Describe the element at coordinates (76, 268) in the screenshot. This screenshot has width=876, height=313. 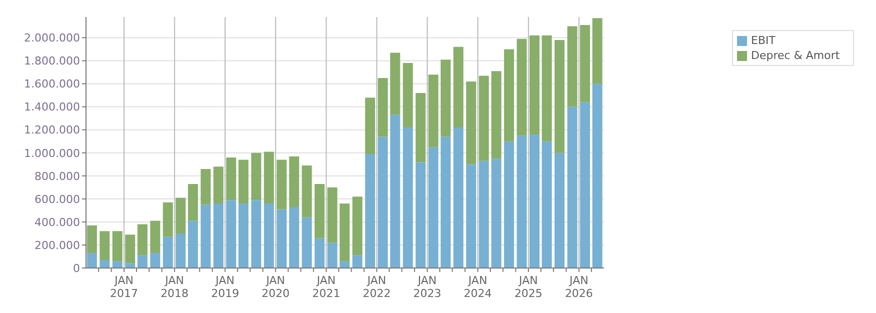
I see `y-tick-label: 0` at that location.